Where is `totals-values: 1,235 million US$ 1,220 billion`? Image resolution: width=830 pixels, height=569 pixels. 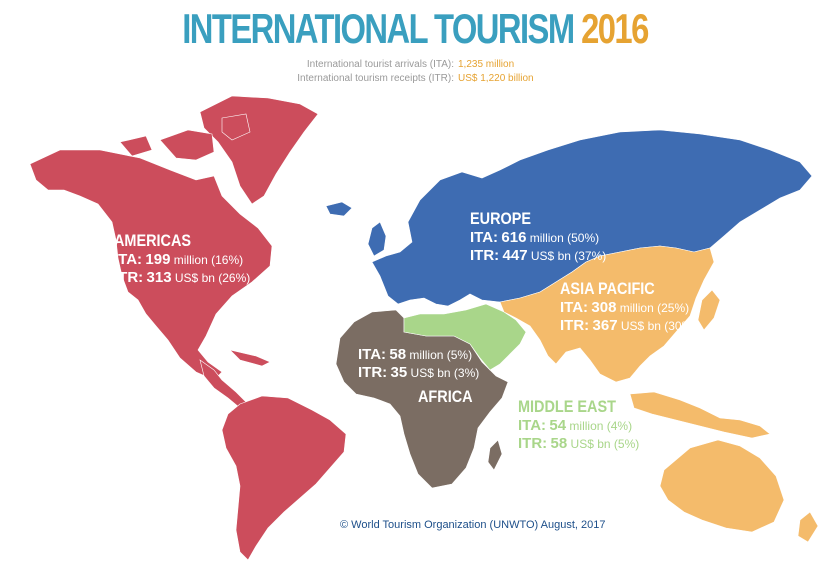 totals-values: 1,235 million US$ 1,220 billion is located at coordinates (496, 72).